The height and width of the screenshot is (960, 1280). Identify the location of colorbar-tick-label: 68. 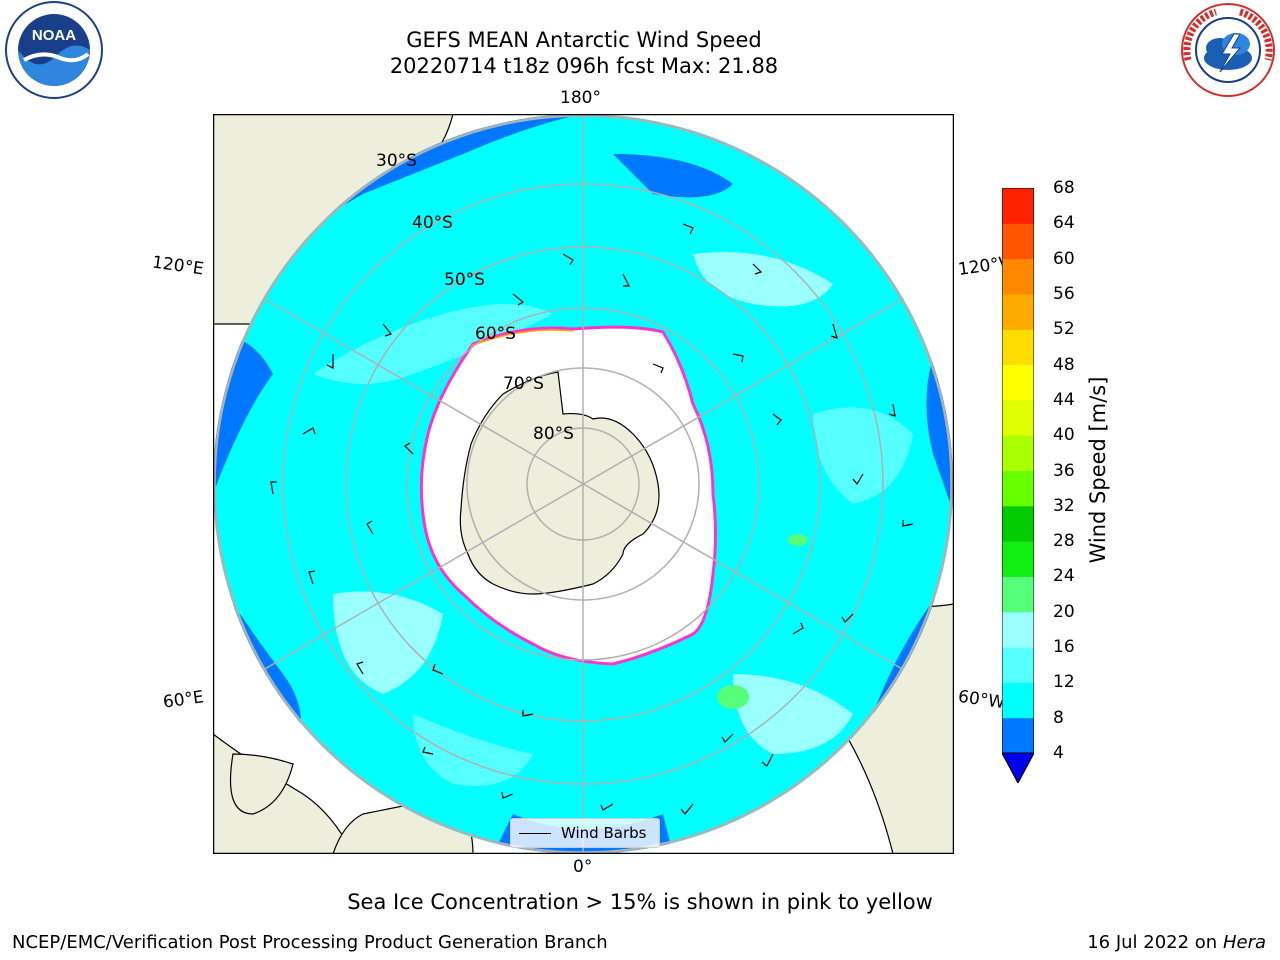
(1064, 188).